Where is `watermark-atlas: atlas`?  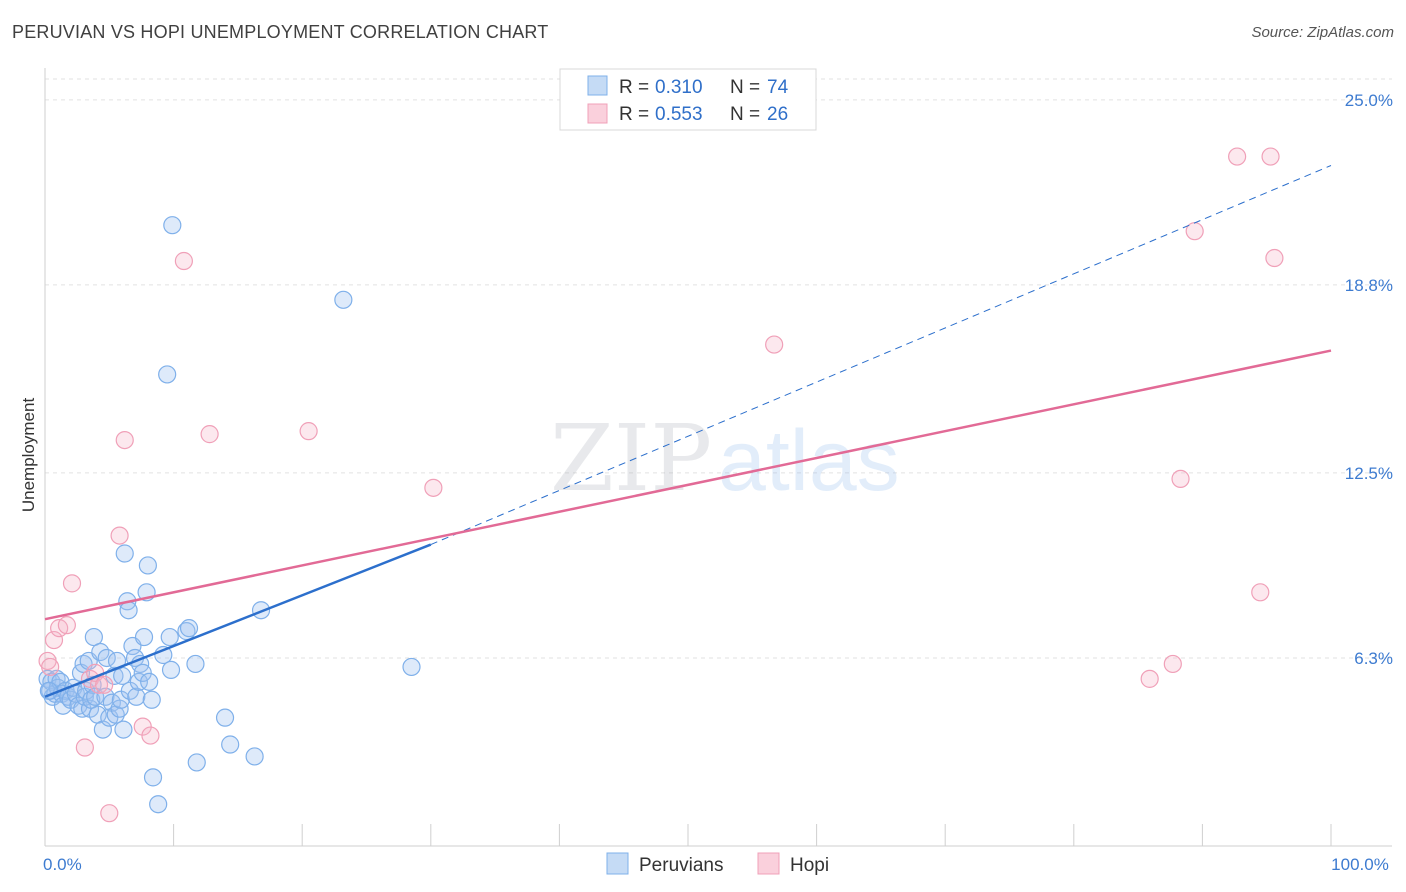
watermark-atlas: atlas is located at coordinates (809, 461).